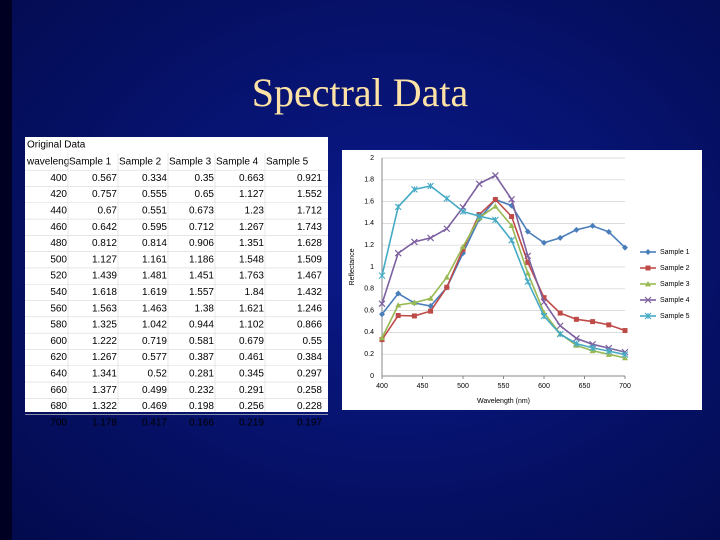 This screenshot has width=720, height=540. I want to click on table-cell: 0.921, so click(309, 178).